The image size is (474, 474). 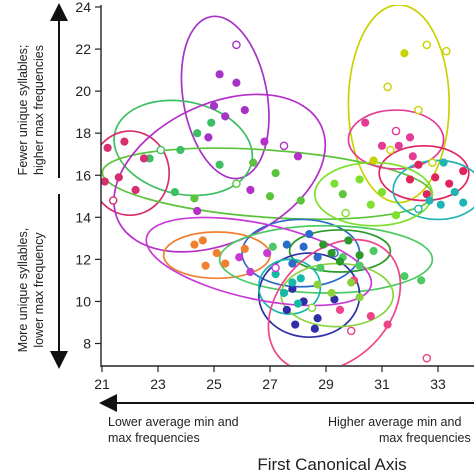 What do you see at coordinates (83, 301) in the screenshot?
I see `y-tick-label-10: 10` at bounding box center [83, 301].